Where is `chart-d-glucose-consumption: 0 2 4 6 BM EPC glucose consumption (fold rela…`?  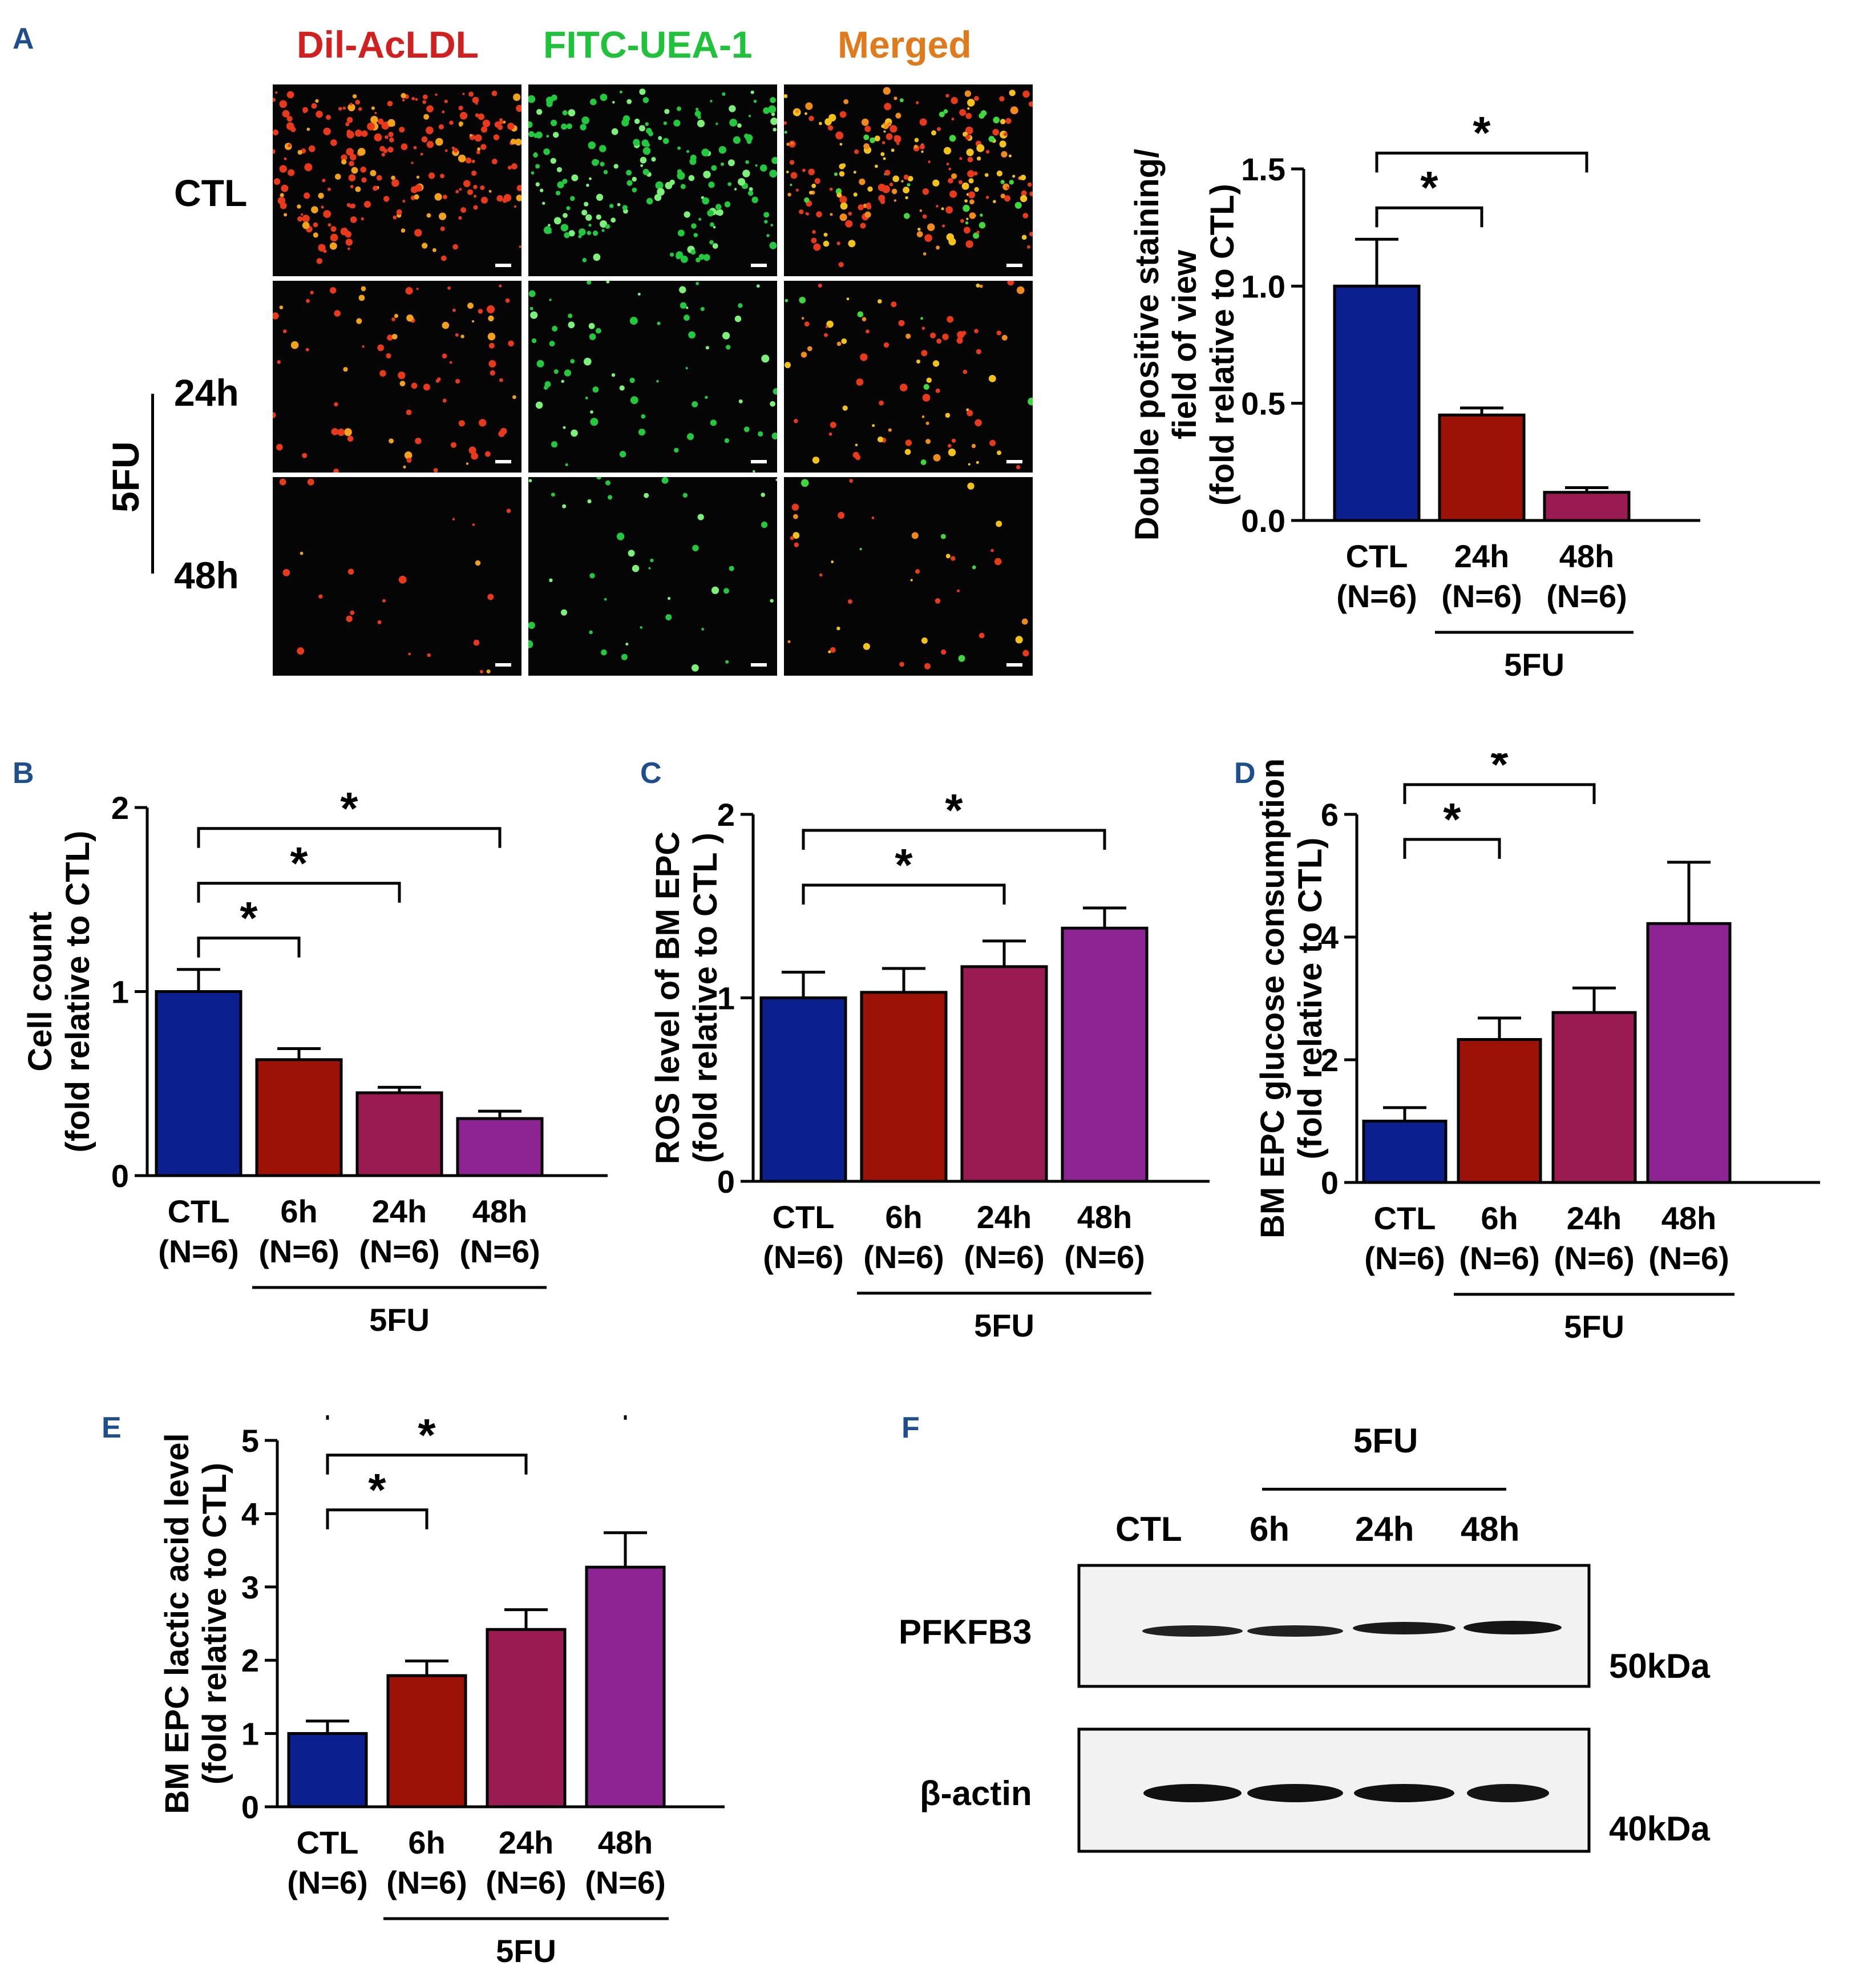 chart-d-glucose-consumption: 0 2 4 6 BM EPC glucose consumption (fold rela… is located at coordinates (1537, 1049).